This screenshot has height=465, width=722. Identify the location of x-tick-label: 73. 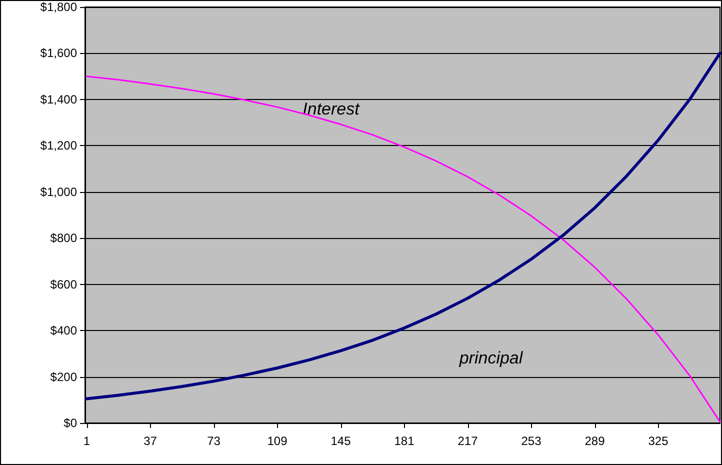
(214, 441).